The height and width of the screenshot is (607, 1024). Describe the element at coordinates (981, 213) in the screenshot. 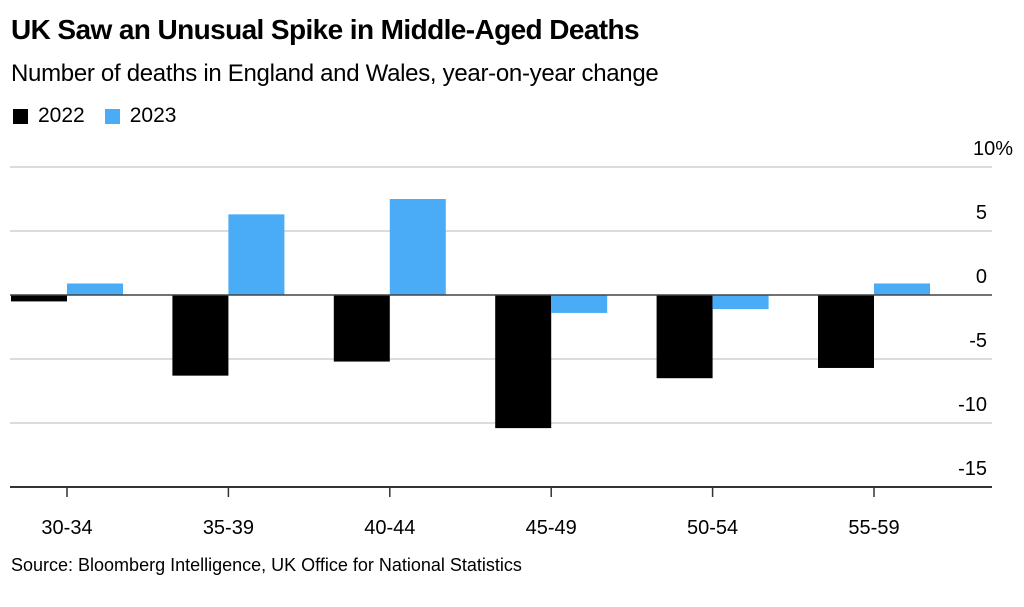

I see `y-tick-label: 5` at that location.